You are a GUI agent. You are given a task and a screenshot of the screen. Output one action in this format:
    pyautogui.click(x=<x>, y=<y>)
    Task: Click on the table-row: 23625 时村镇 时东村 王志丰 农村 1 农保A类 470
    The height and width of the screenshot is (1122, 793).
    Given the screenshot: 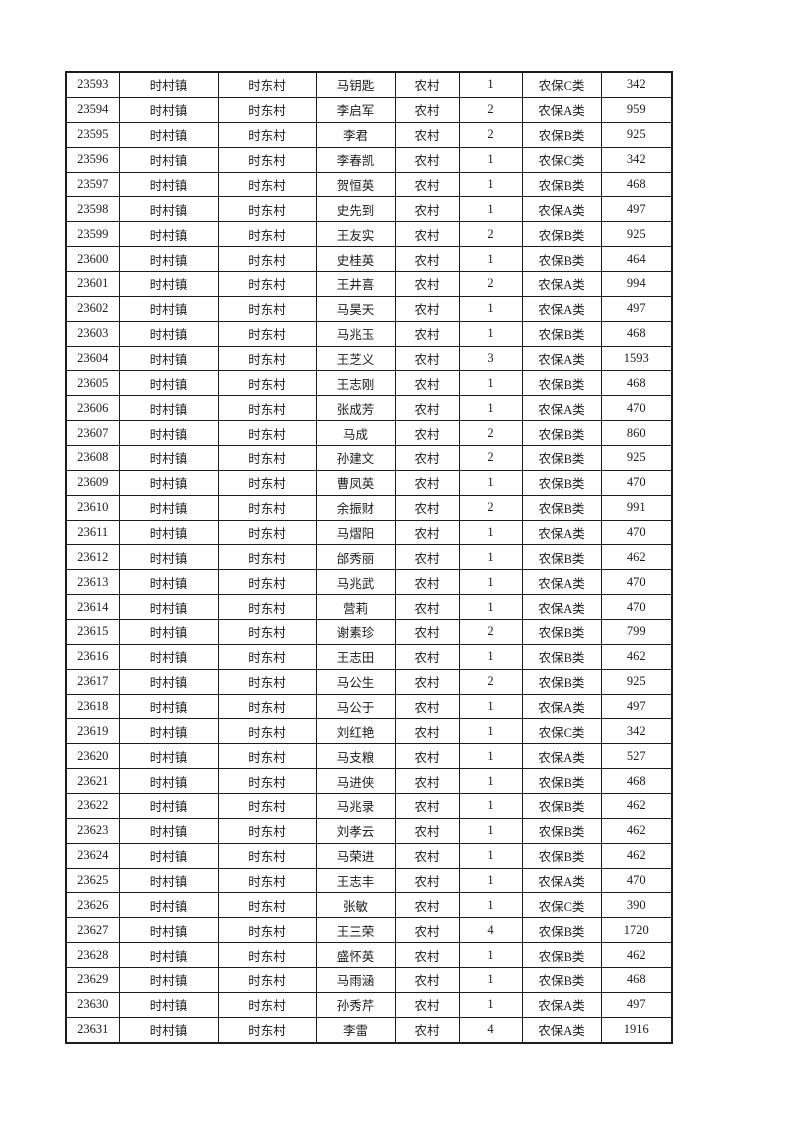 What is the action you would take?
    pyautogui.click(x=369, y=880)
    